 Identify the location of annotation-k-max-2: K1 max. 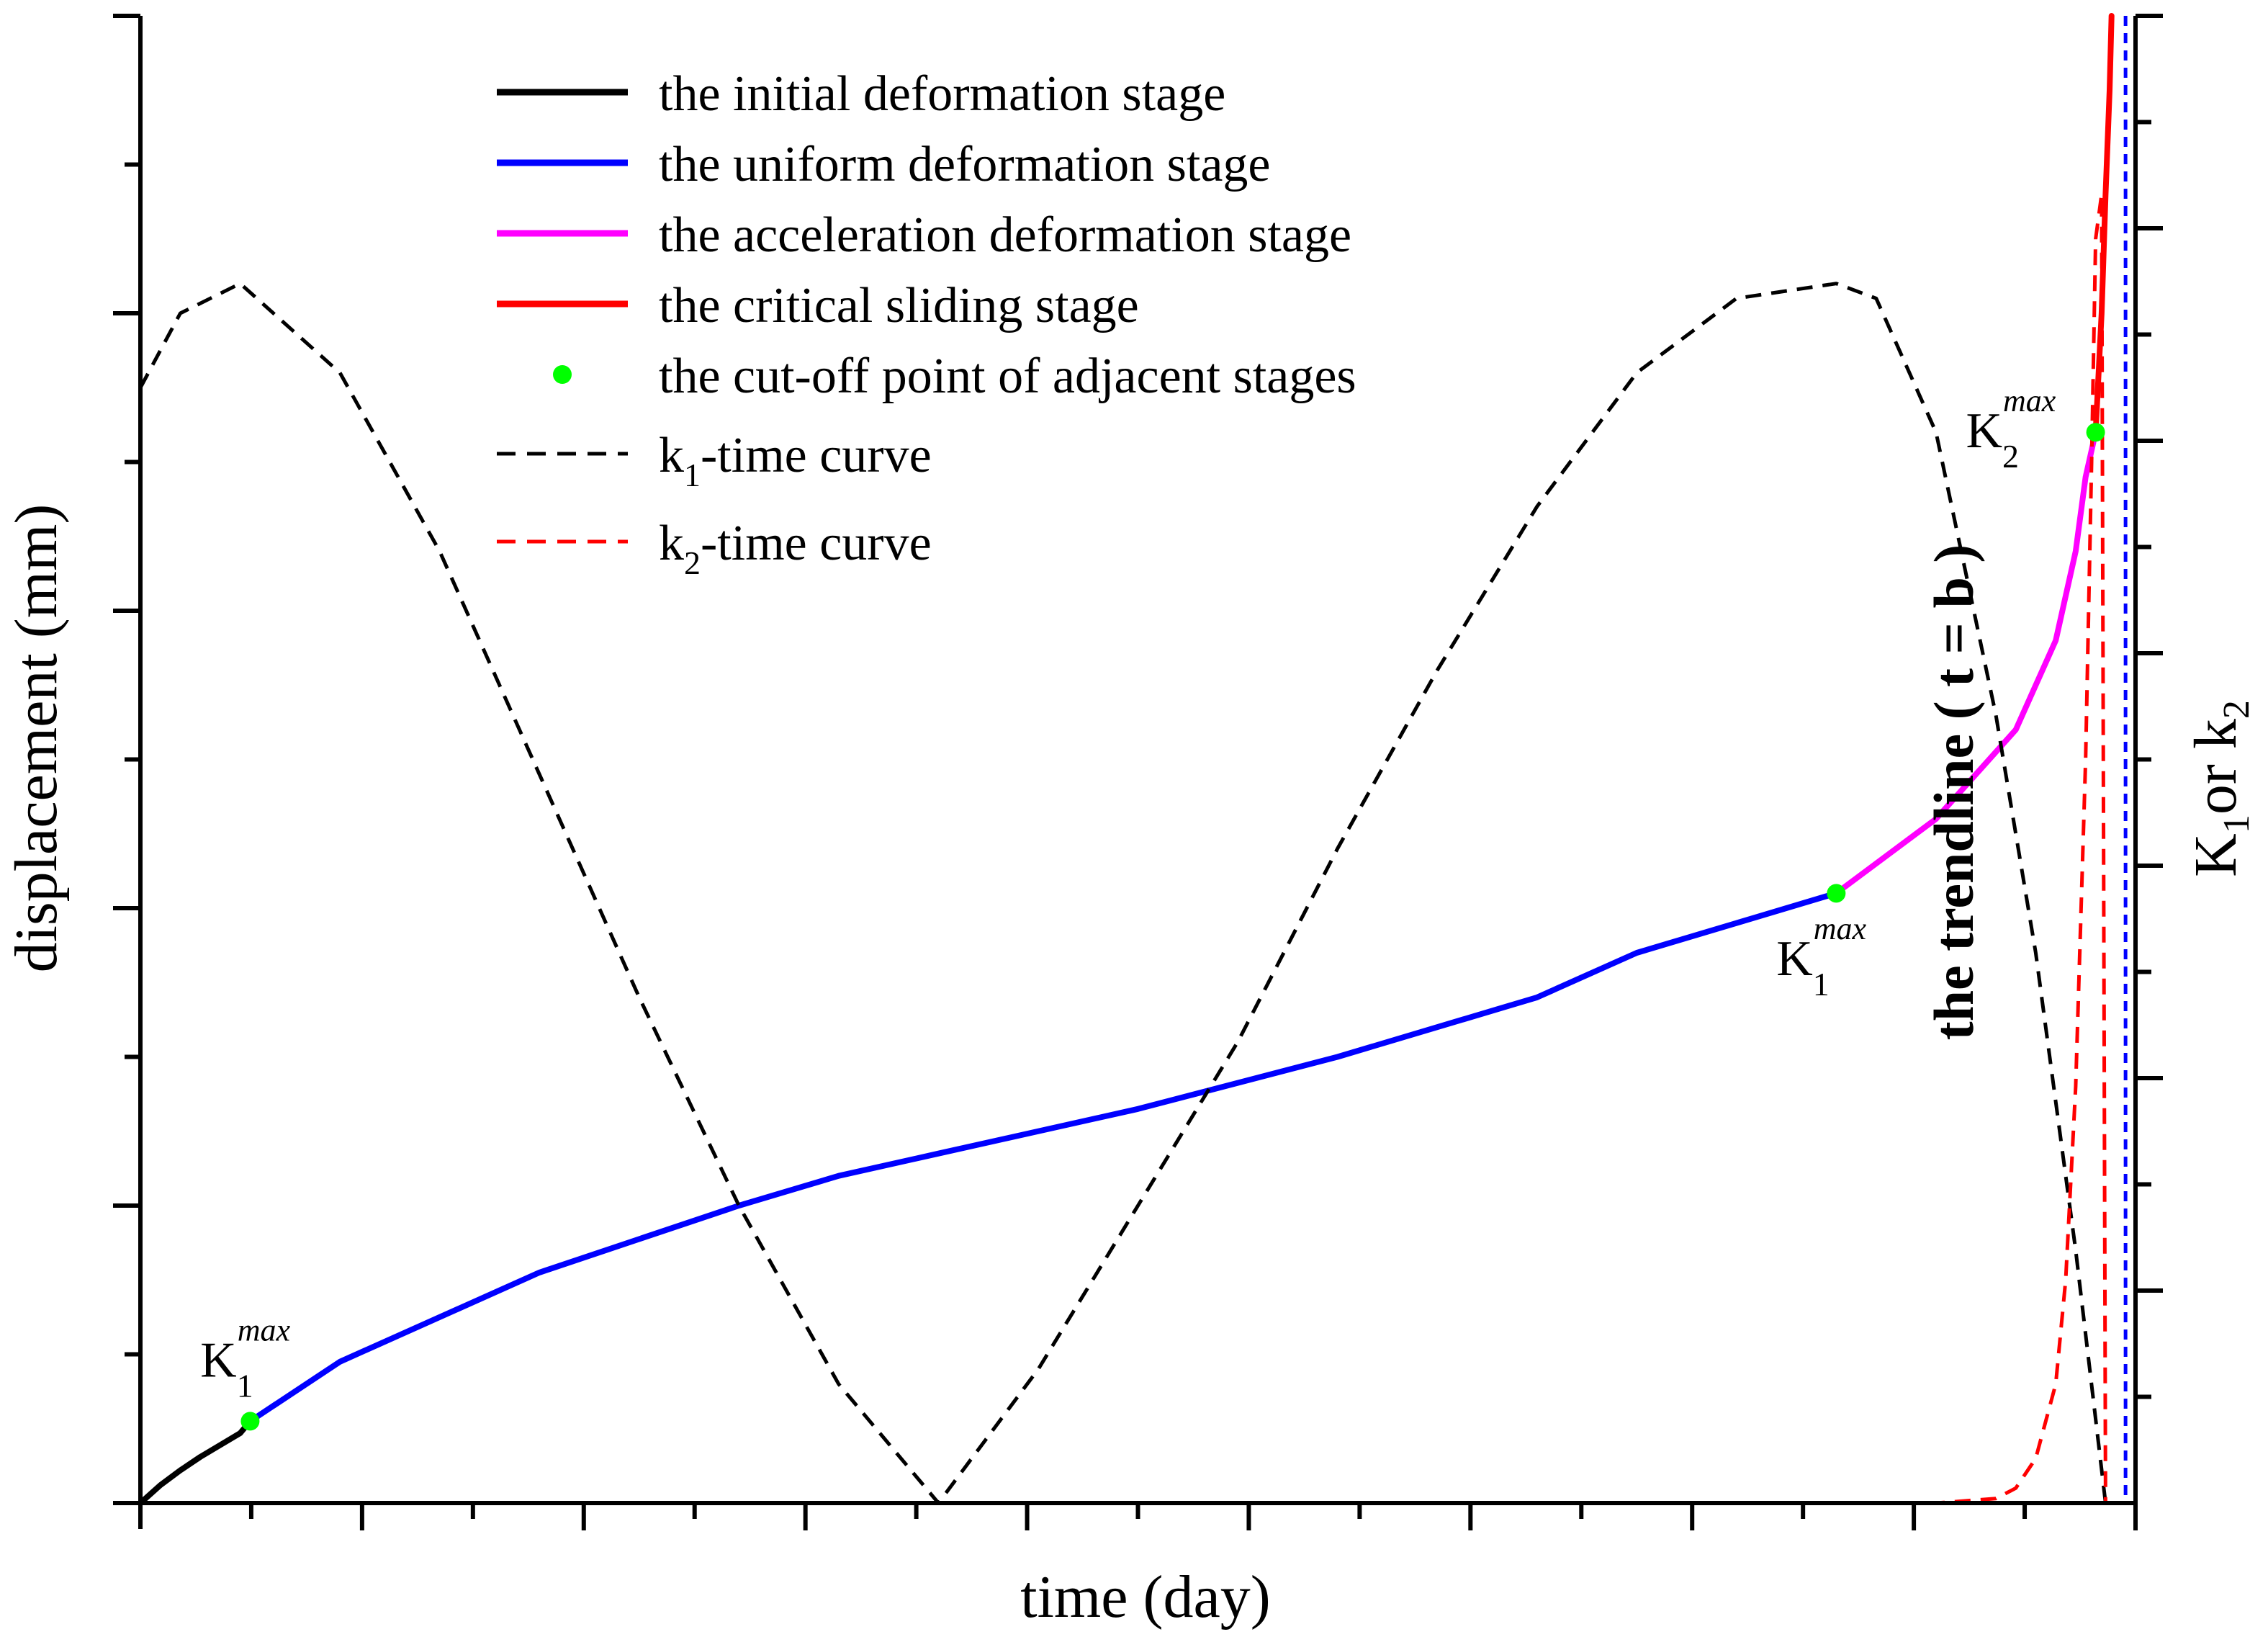
(1821, 957).